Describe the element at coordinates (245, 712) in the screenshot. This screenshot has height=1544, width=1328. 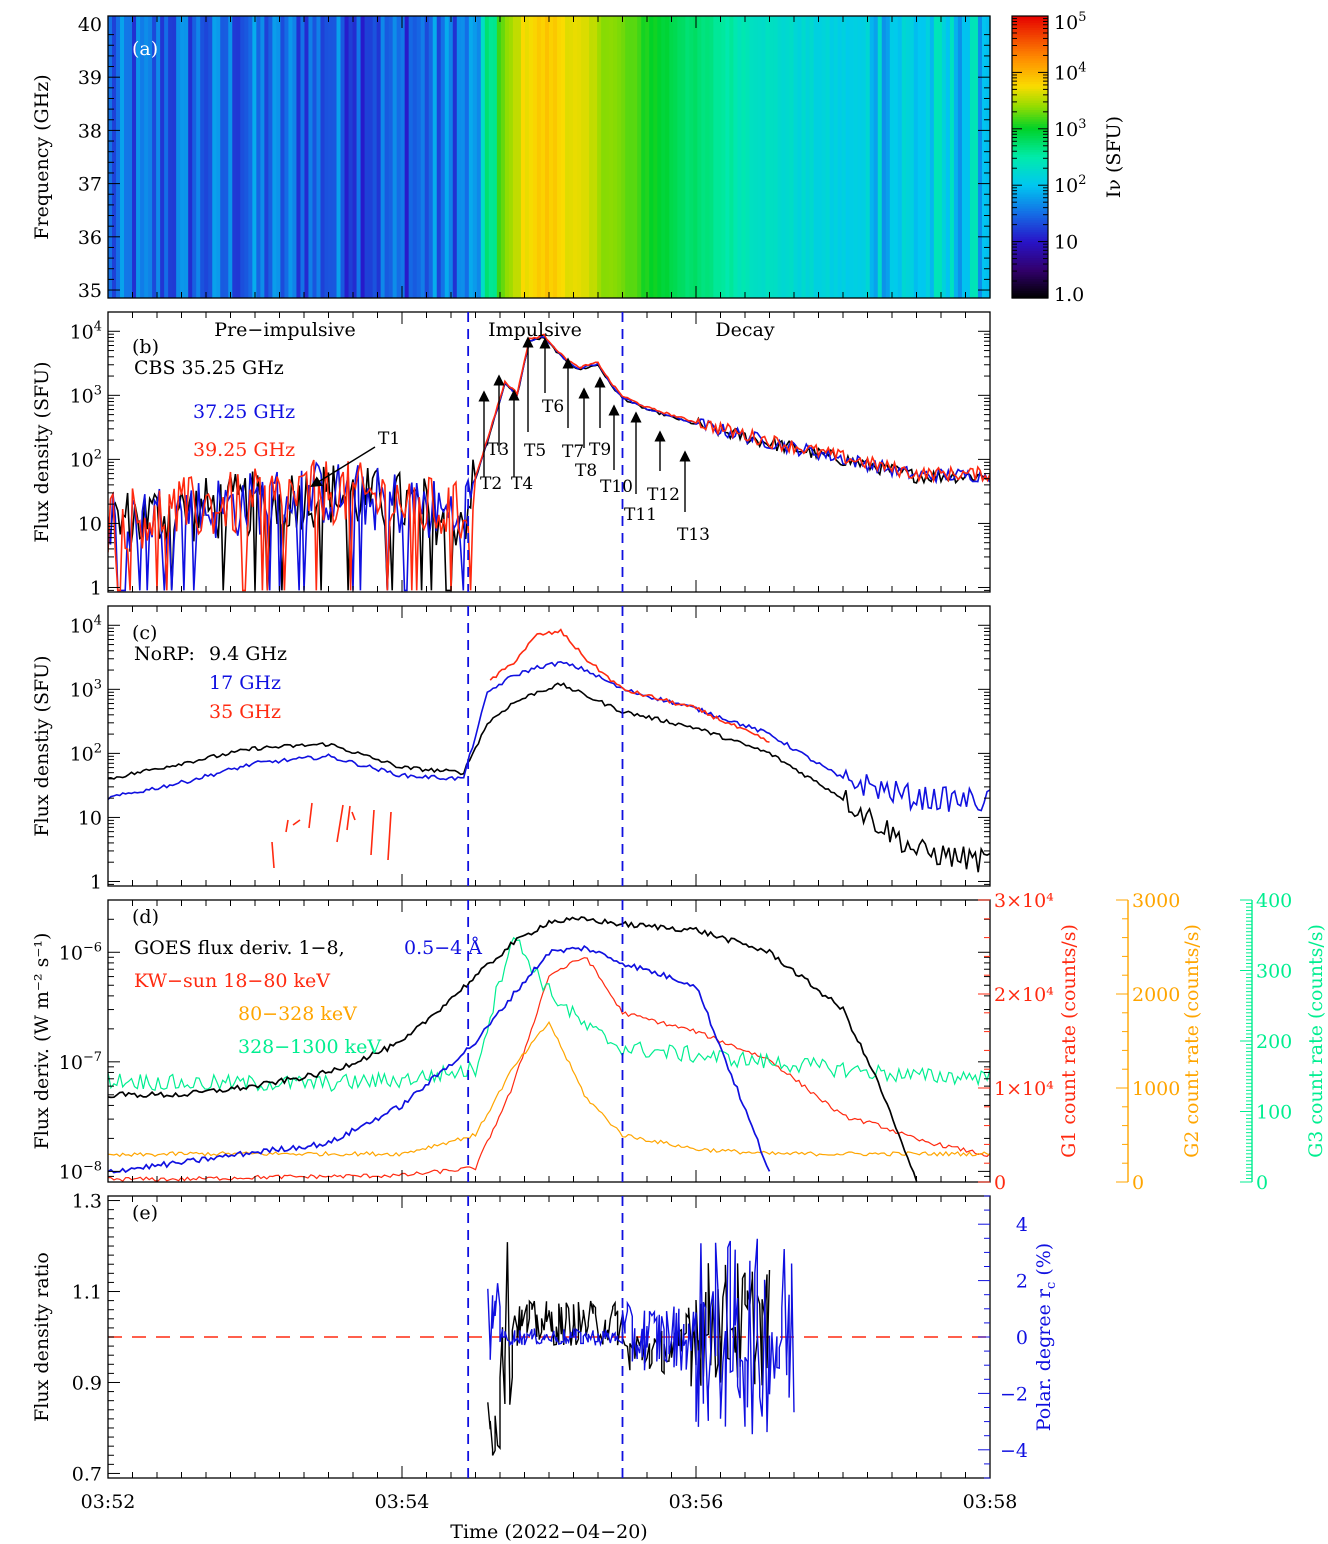
I see `legend-entry-35-ghz: 35 GHz` at that location.